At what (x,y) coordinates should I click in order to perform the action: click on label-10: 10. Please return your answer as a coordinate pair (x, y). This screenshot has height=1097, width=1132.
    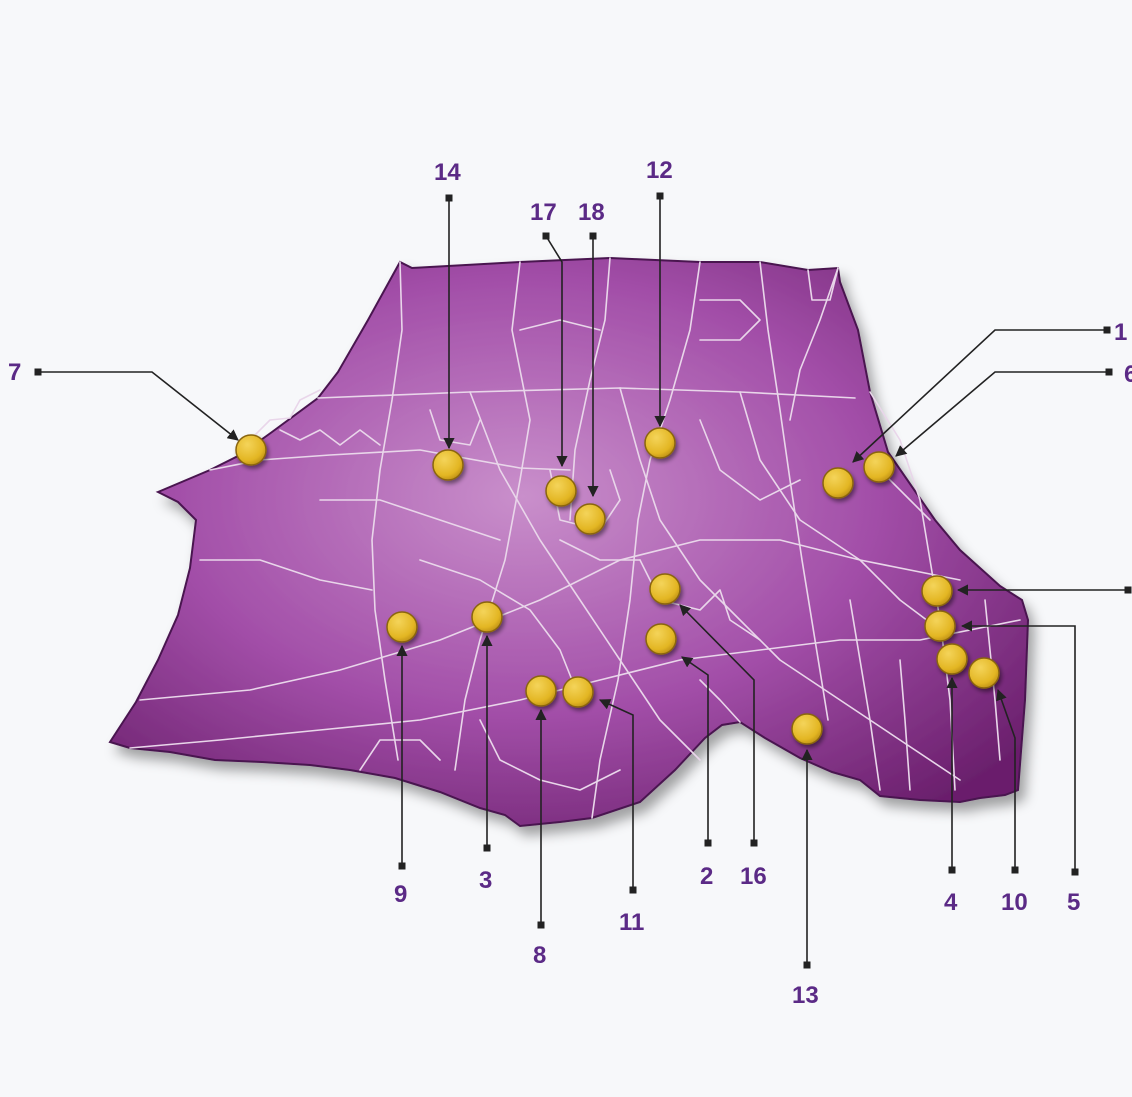
    Looking at the image, I should click on (1014, 902).